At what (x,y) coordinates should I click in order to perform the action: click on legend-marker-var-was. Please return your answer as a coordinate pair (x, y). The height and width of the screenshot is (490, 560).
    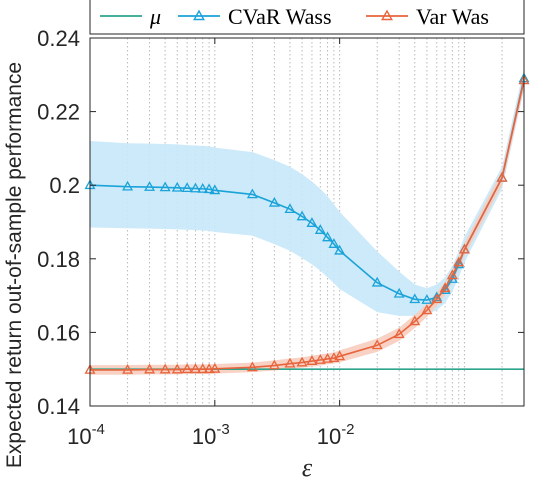
    Looking at the image, I should click on (387, 15).